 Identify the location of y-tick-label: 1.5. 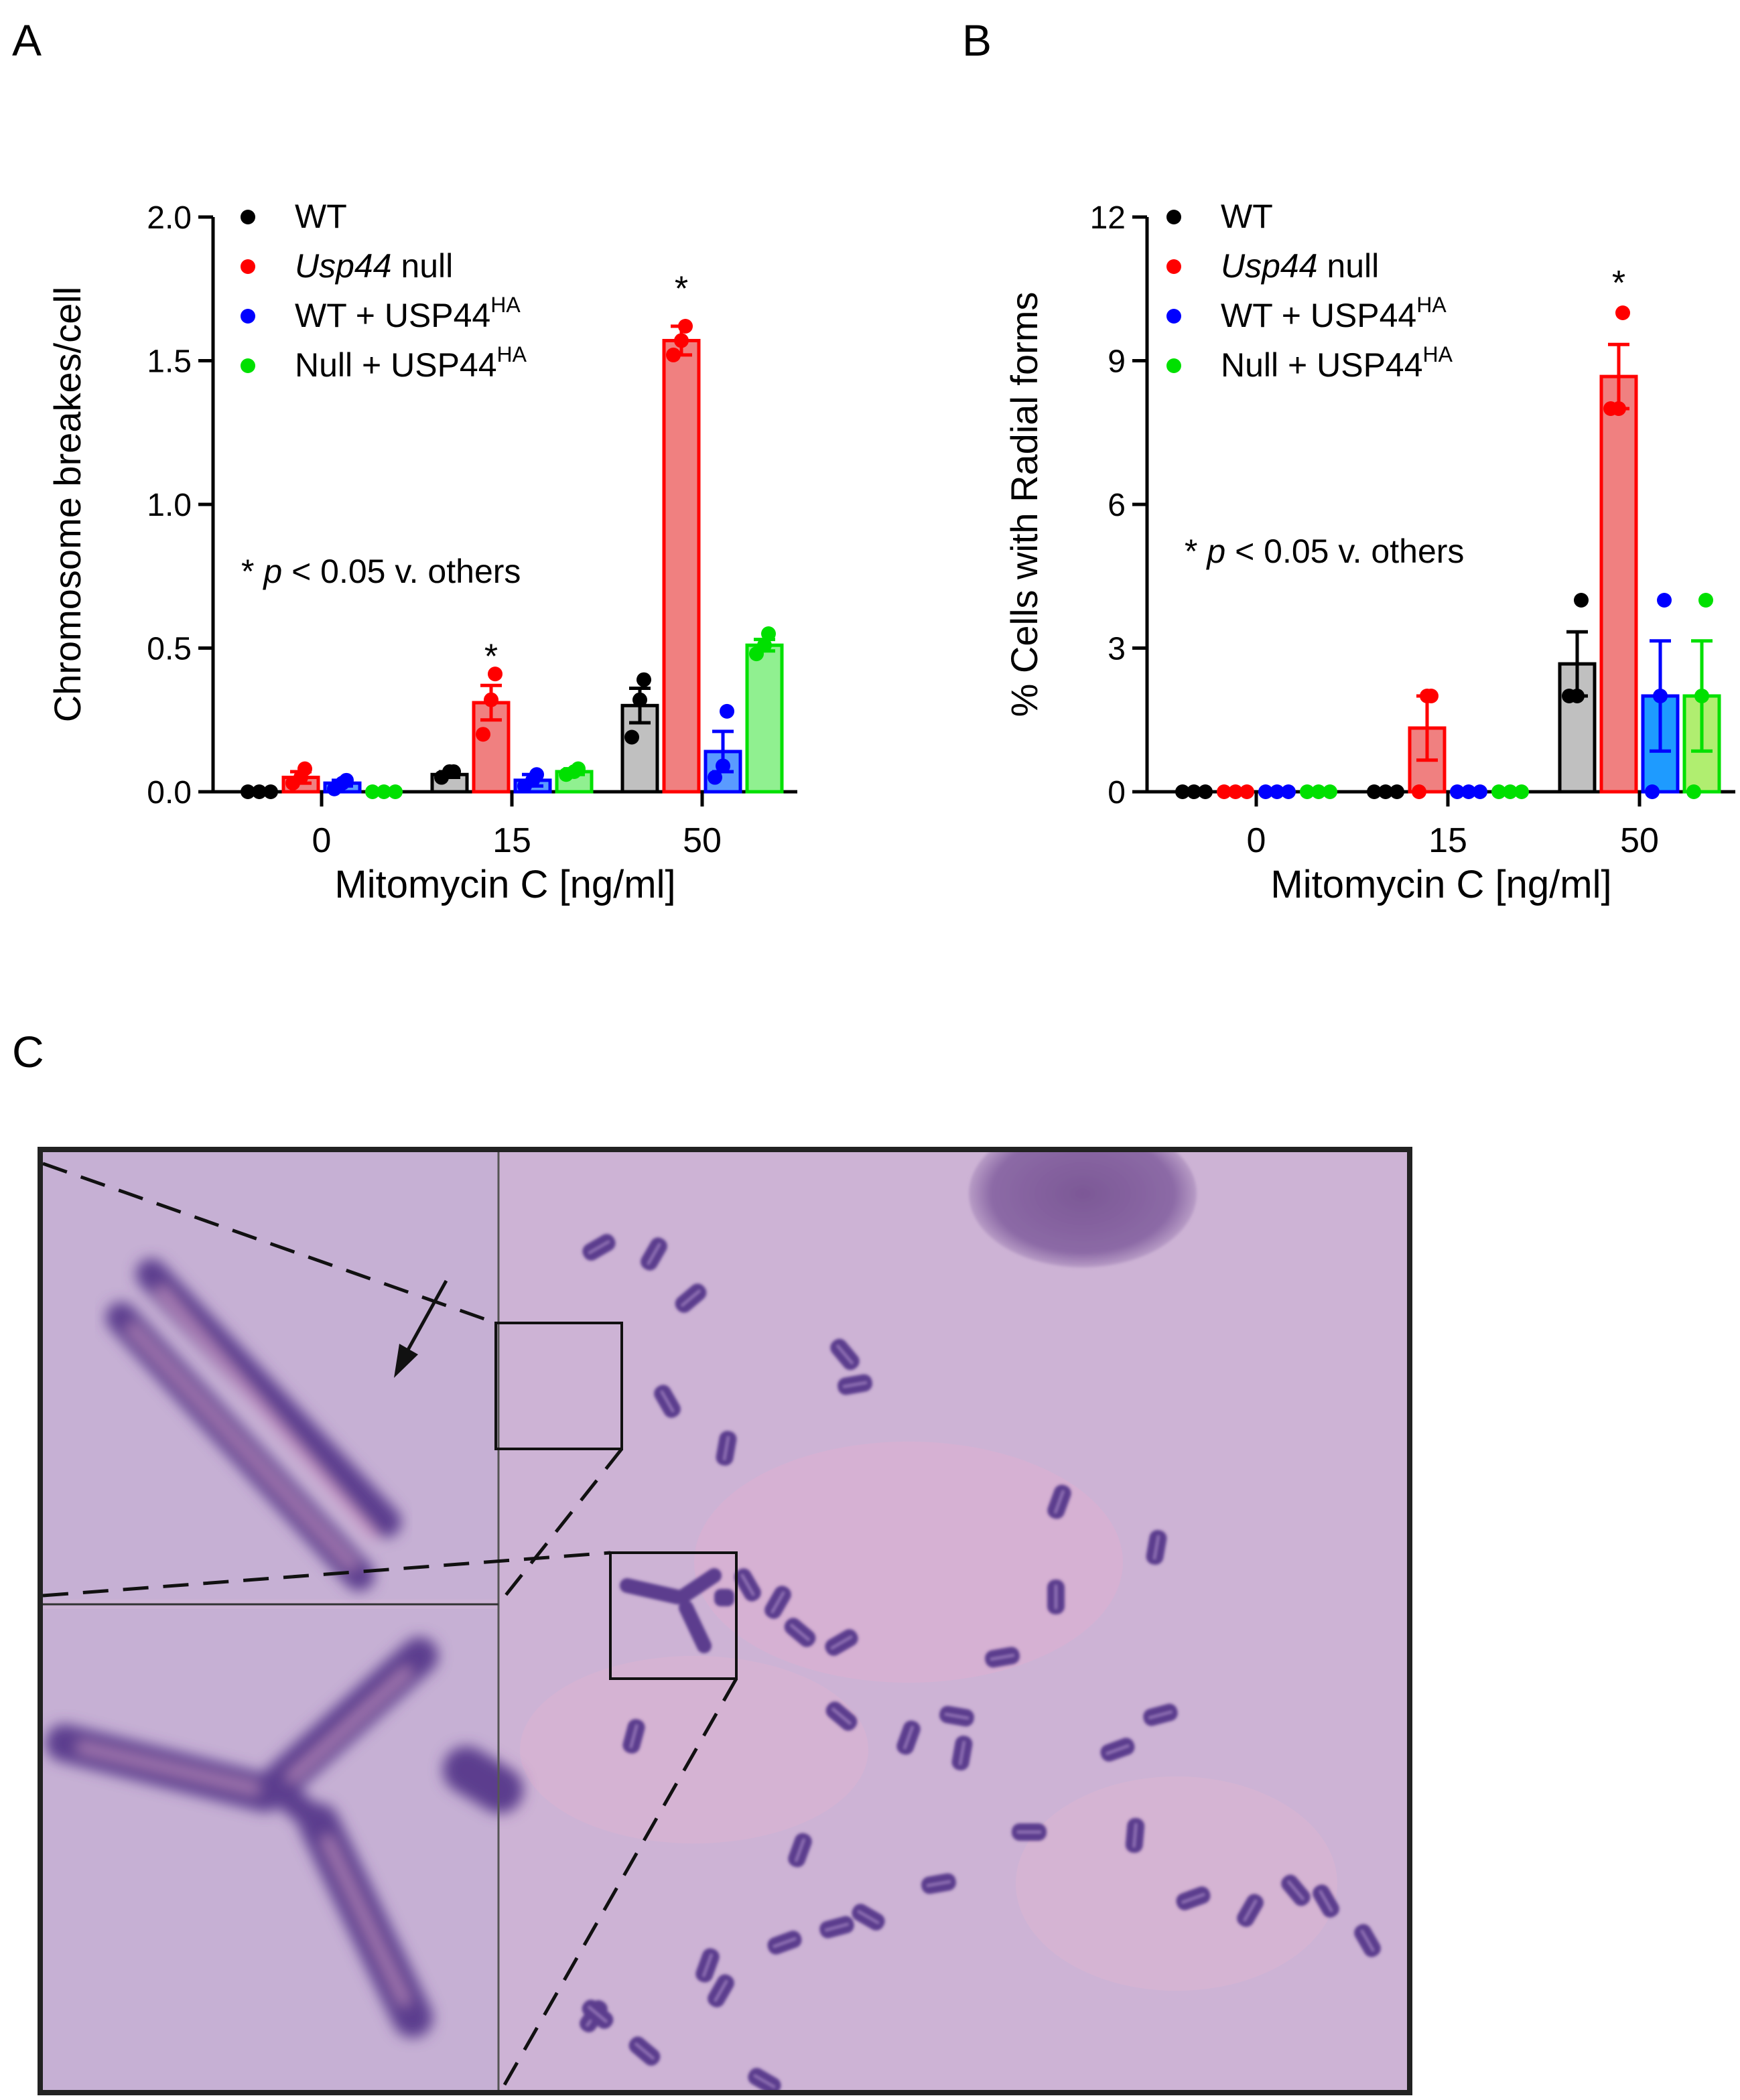
(169, 362).